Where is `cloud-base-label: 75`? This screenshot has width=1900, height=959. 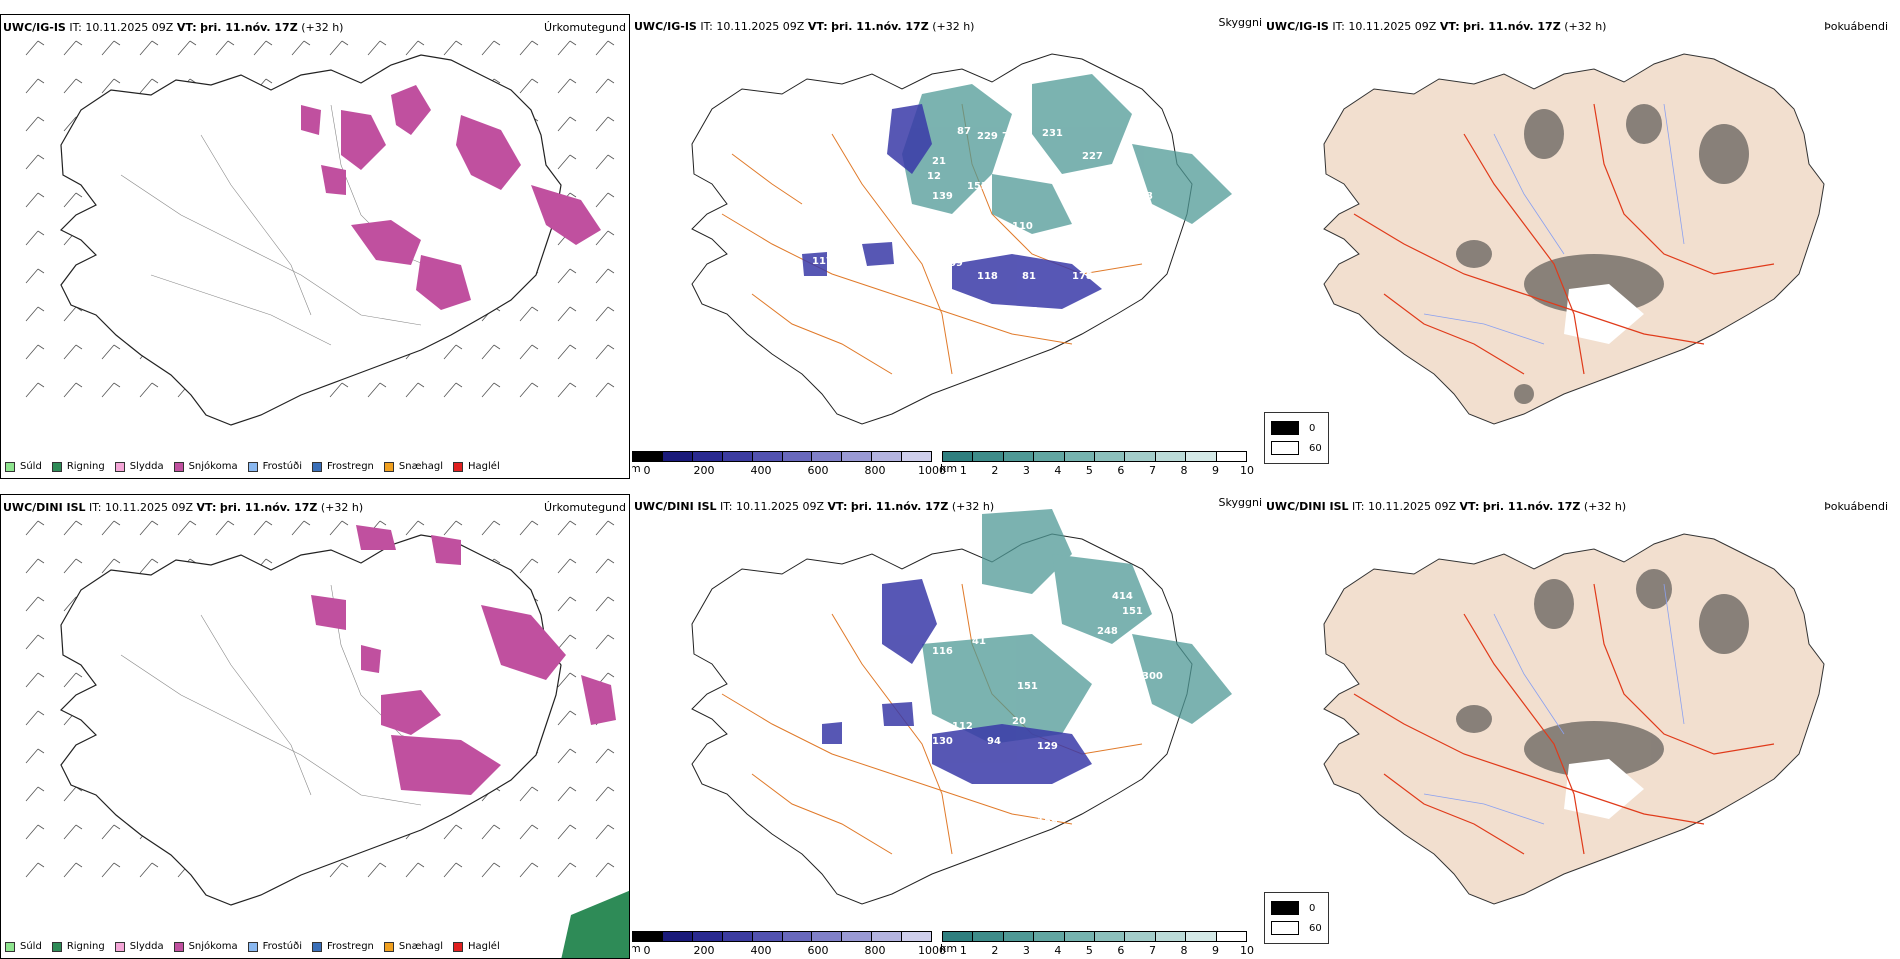 cloud-base-label: 75 is located at coordinates (1149, 216).